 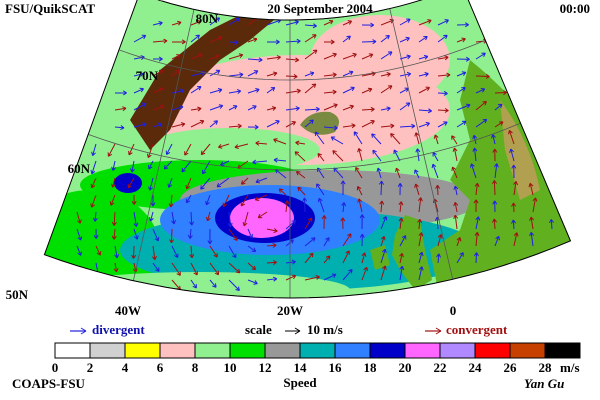 What do you see at coordinates (128, 310) in the screenshot?
I see `lon-label: 40W` at bounding box center [128, 310].